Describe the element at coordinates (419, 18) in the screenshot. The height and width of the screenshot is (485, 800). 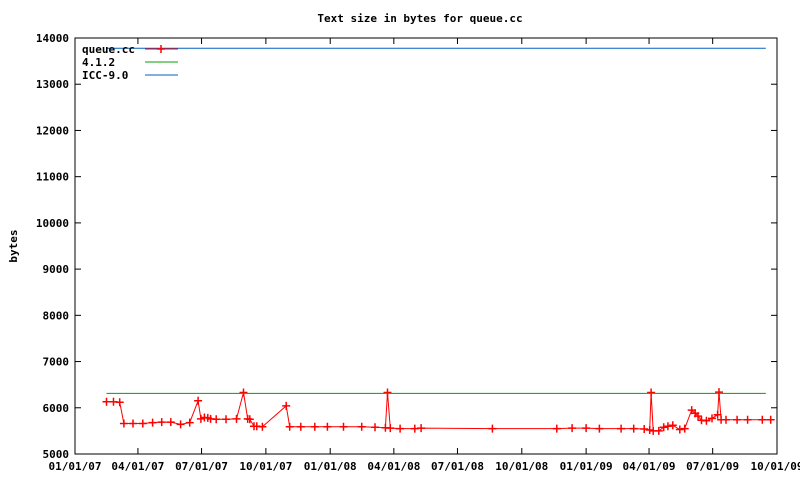
I see `chart-title: Text size in bytes for queue.cc` at that location.